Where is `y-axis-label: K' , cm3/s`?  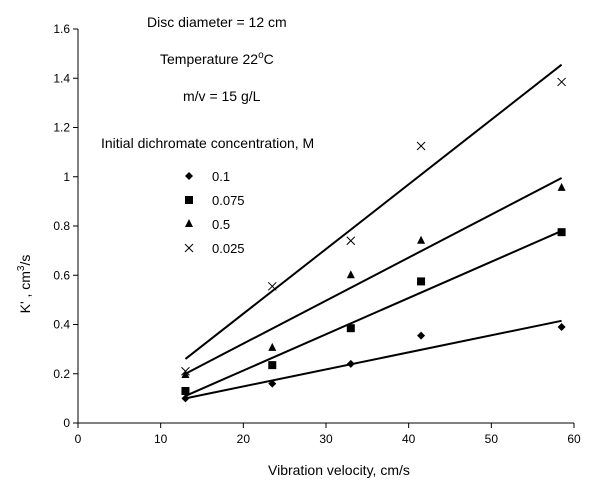 y-axis-label: K' , cm3/s is located at coordinates (24, 284).